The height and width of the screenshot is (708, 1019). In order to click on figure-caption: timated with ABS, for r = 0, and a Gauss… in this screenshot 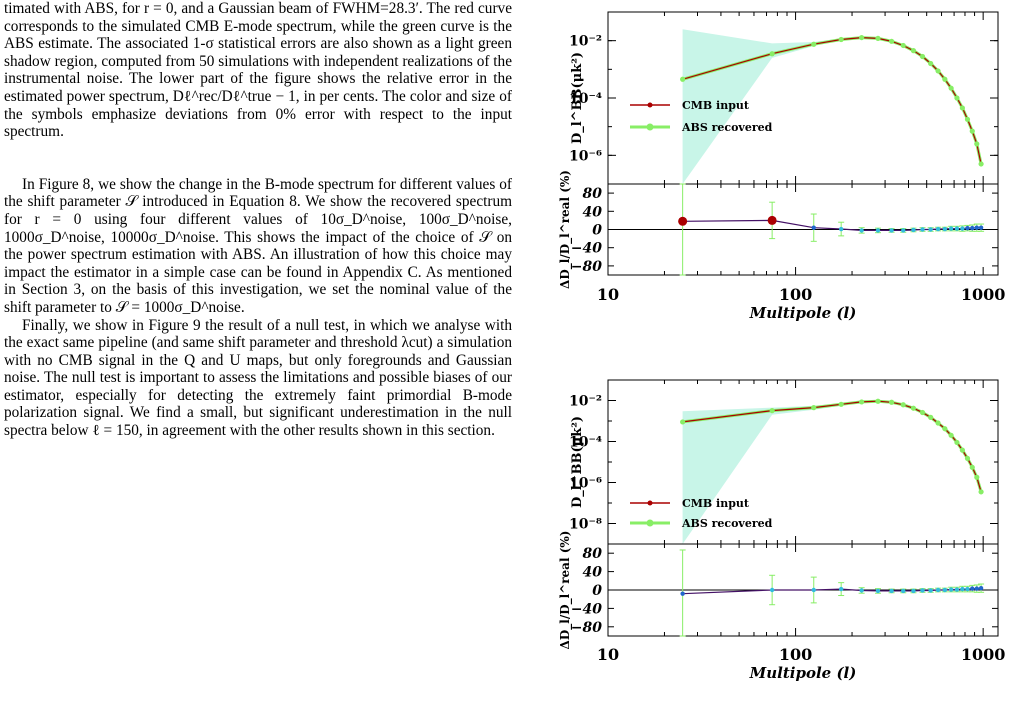, I will do `click(258, 70)`.